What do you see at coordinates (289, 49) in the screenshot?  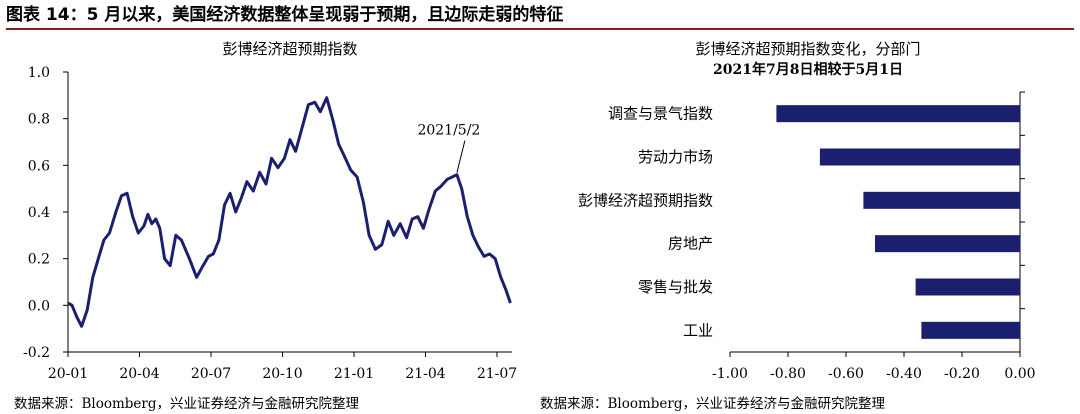 I see `left-chart-title: 彭博经济超预期指数` at bounding box center [289, 49].